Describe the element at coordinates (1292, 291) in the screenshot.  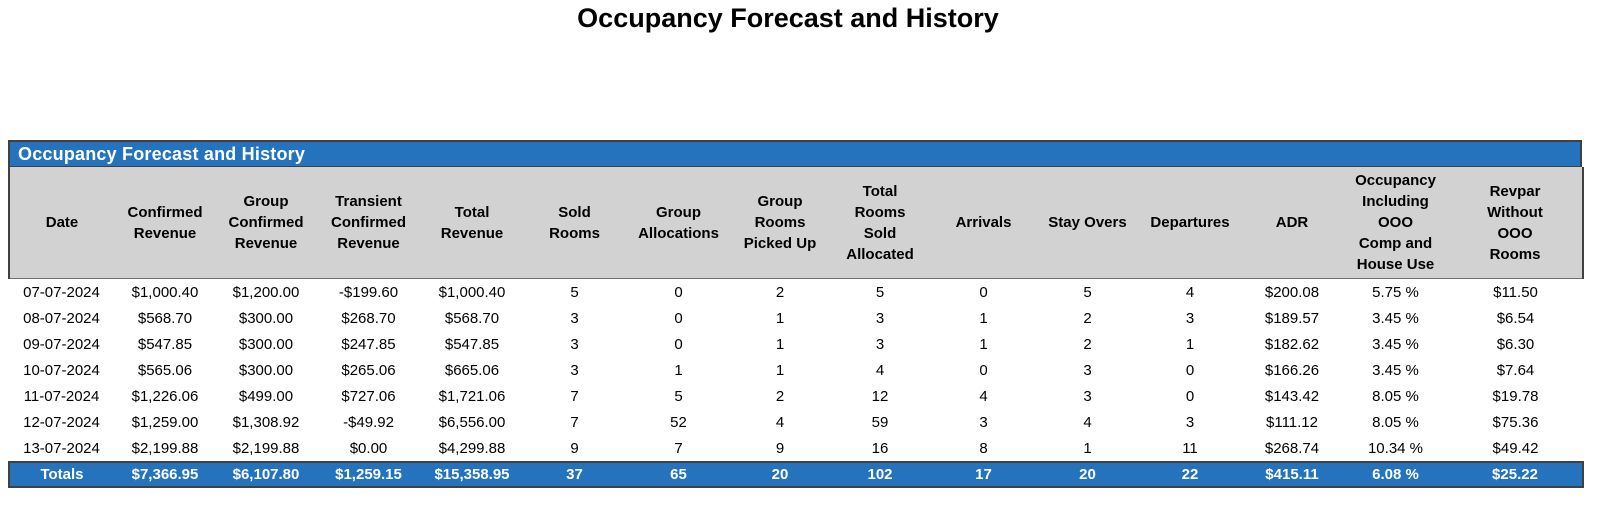
I see `value-cell: $200.08` at that location.